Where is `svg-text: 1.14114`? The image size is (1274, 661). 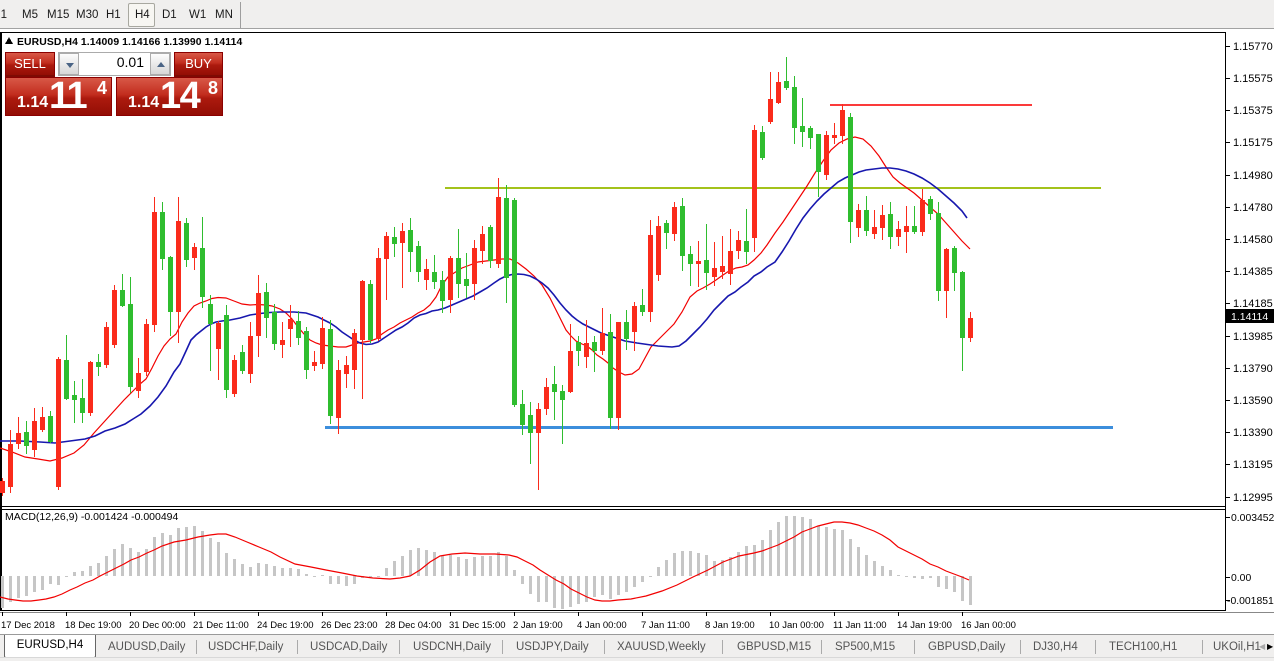
svg-text: 1.14114 is located at coordinates (1249, 317).